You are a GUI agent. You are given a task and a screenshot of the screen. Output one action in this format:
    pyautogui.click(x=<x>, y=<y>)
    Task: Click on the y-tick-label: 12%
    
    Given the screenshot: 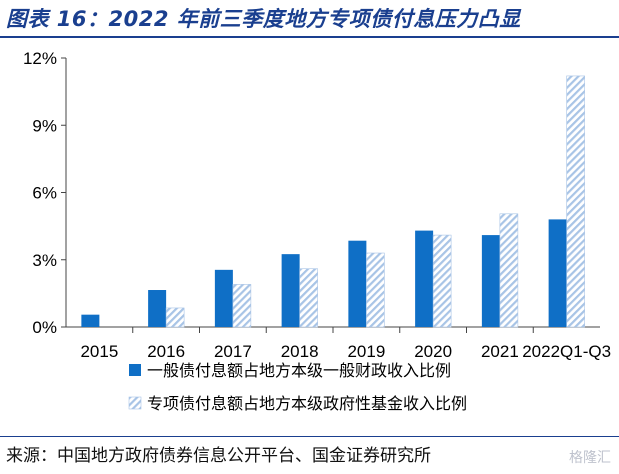 What is the action you would take?
    pyautogui.click(x=40, y=58)
    